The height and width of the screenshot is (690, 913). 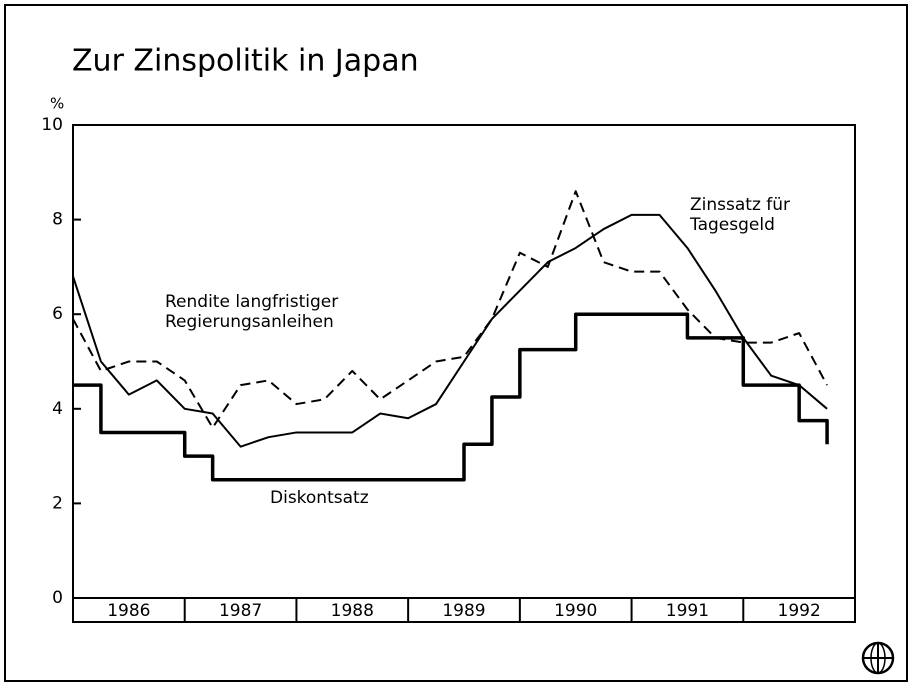 I want to click on series-label: Rendite langfristiger Regierungsanleihen, so click(x=251, y=312).